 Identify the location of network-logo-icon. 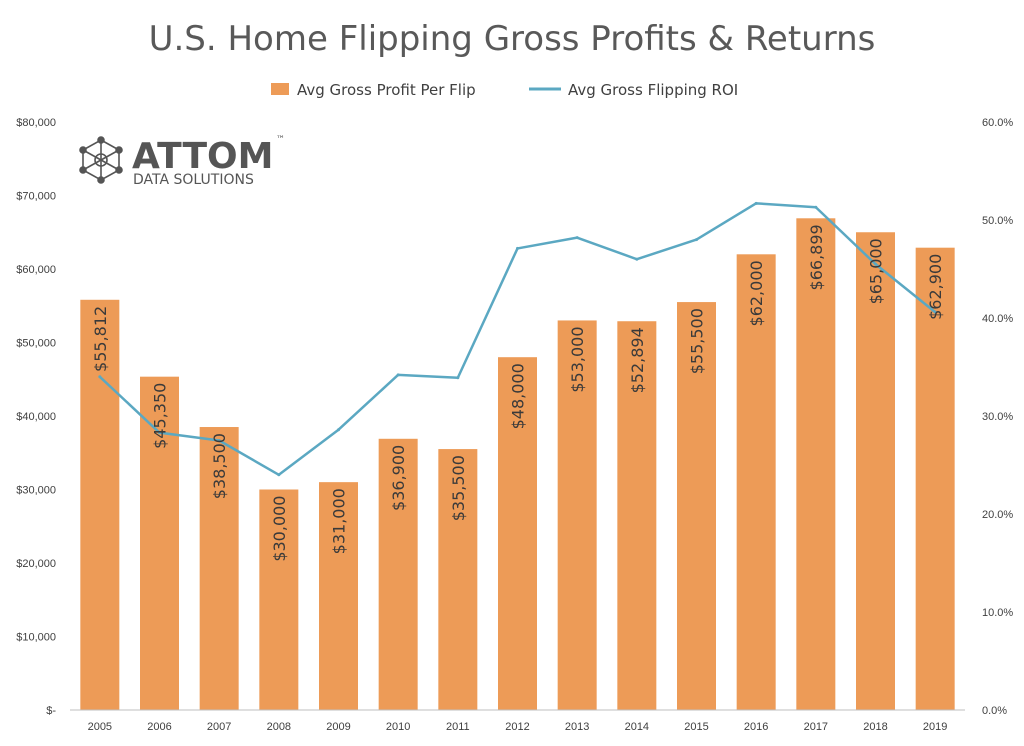
(101, 160).